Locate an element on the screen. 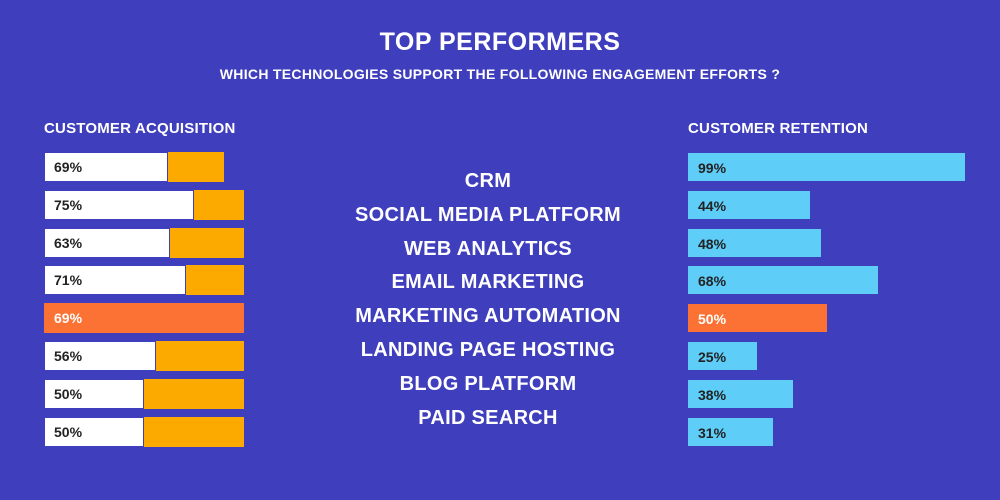  retention-value-label: 99% is located at coordinates (712, 168).